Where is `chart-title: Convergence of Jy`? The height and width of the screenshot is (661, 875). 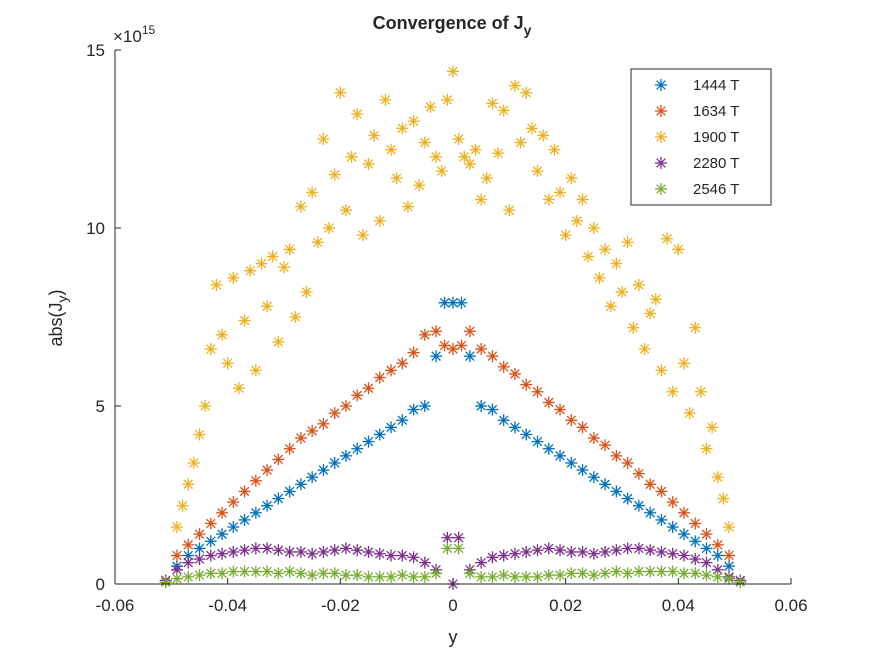
chart-title: Convergence of Jy is located at coordinates (452, 25).